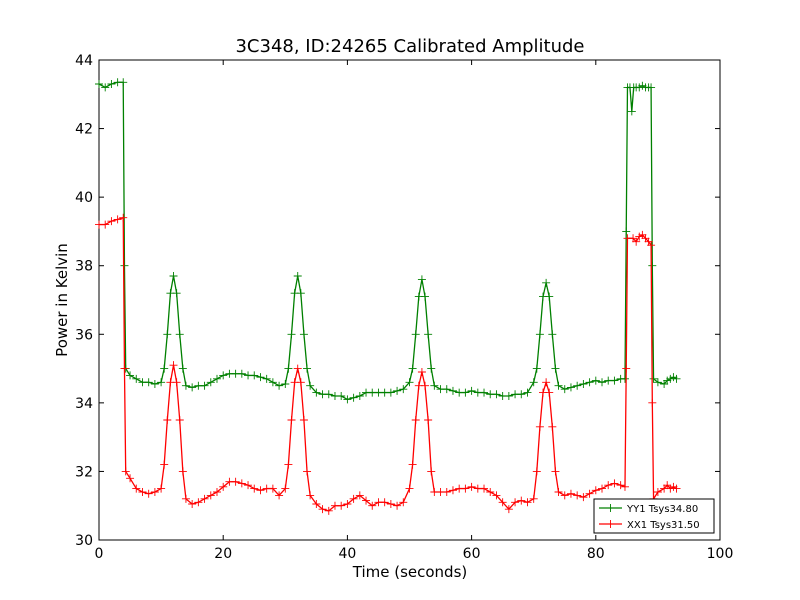 This screenshot has width=800, height=600. I want to click on y-tick-label: 44, so click(84, 61).